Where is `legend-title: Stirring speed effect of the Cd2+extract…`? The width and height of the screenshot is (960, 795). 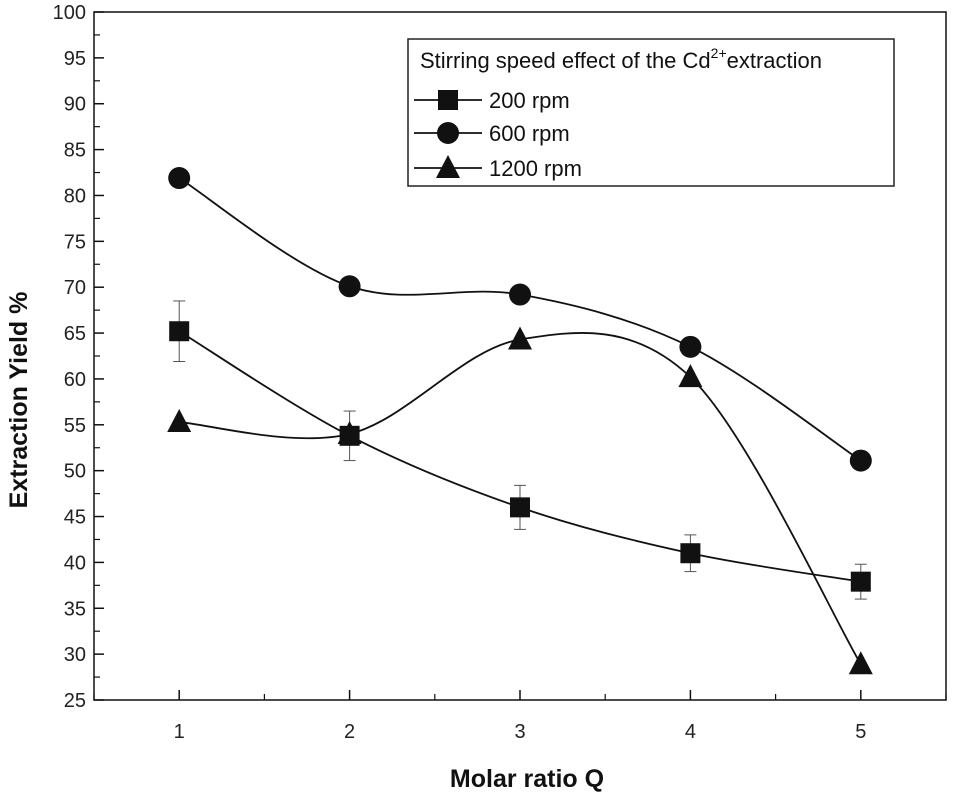
legend-title: Stirring speed effect of the Cd2+extract… is located at coordinates (621, 59).